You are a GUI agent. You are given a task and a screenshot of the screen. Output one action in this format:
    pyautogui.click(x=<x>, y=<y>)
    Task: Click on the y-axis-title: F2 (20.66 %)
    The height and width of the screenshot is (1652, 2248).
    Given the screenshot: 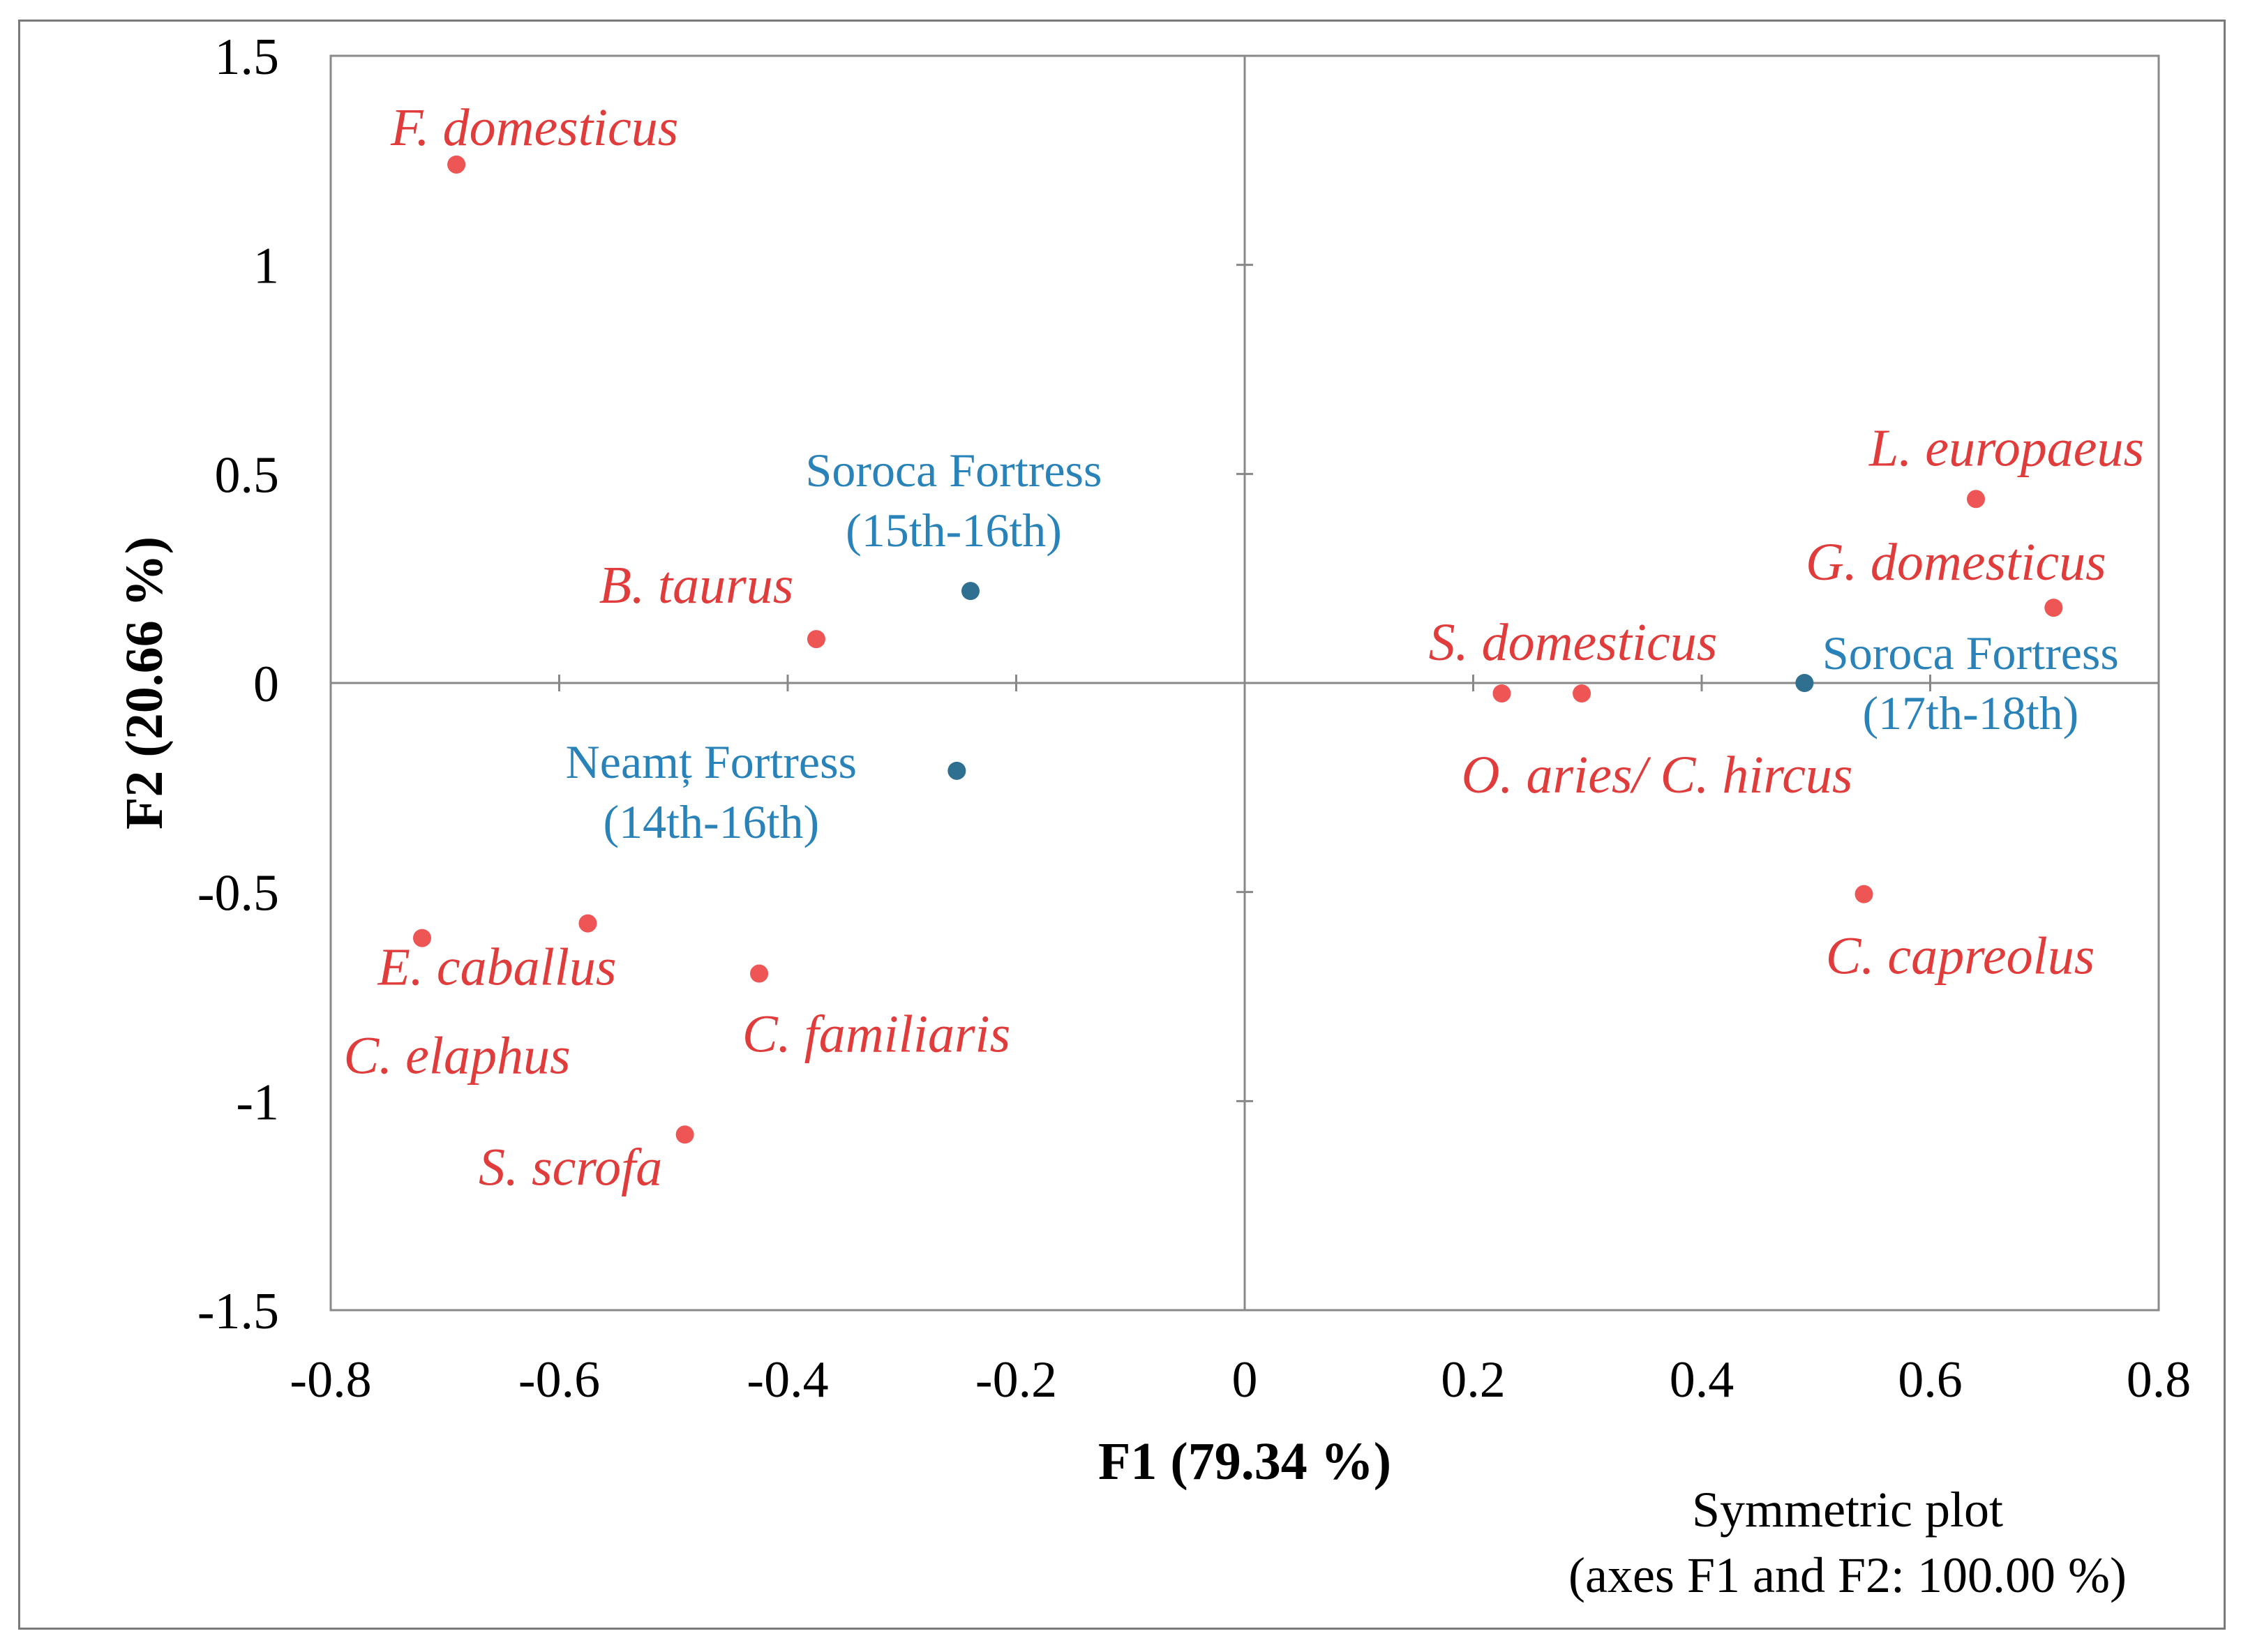 What is the action you would take?
    pyautogui.click(x=144, y=682)
    